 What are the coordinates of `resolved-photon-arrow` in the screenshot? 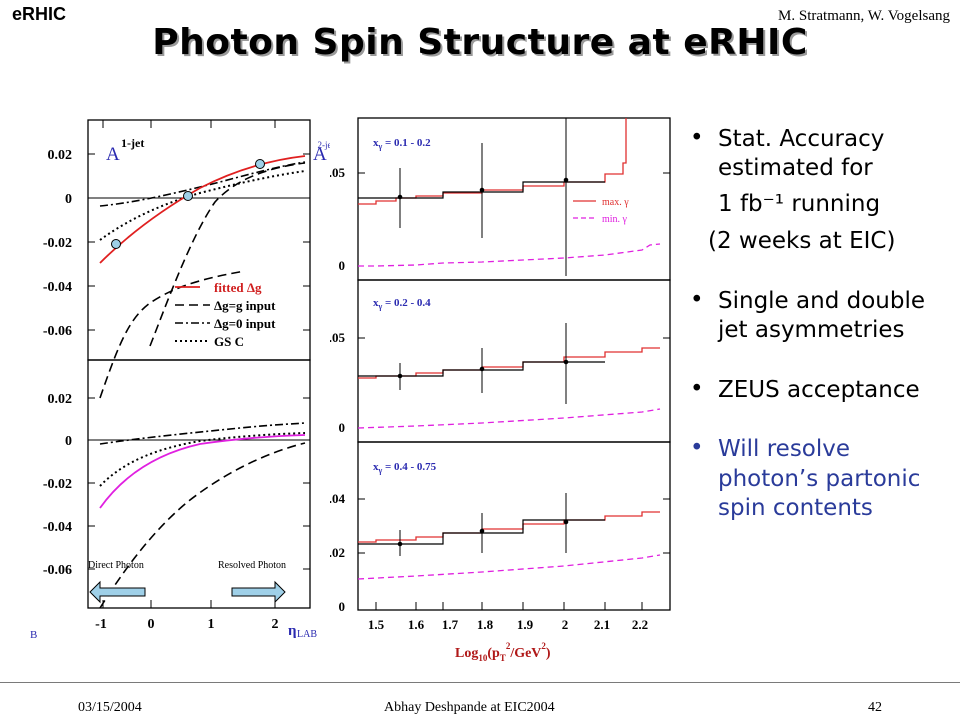 It's located at (258, 592).